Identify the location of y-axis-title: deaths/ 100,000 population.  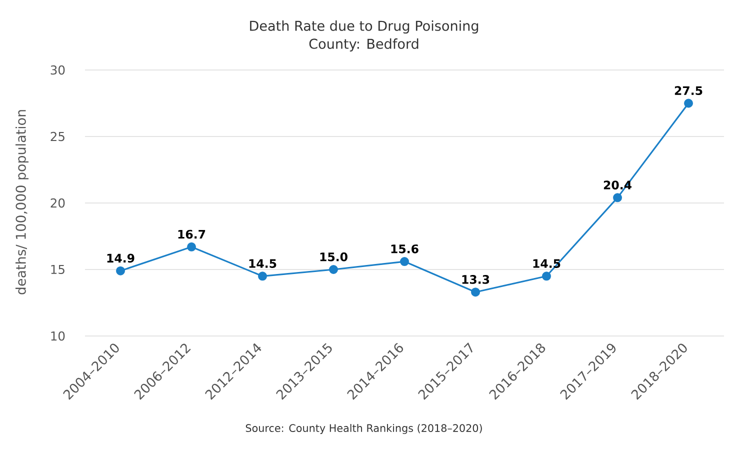
(22, 202).